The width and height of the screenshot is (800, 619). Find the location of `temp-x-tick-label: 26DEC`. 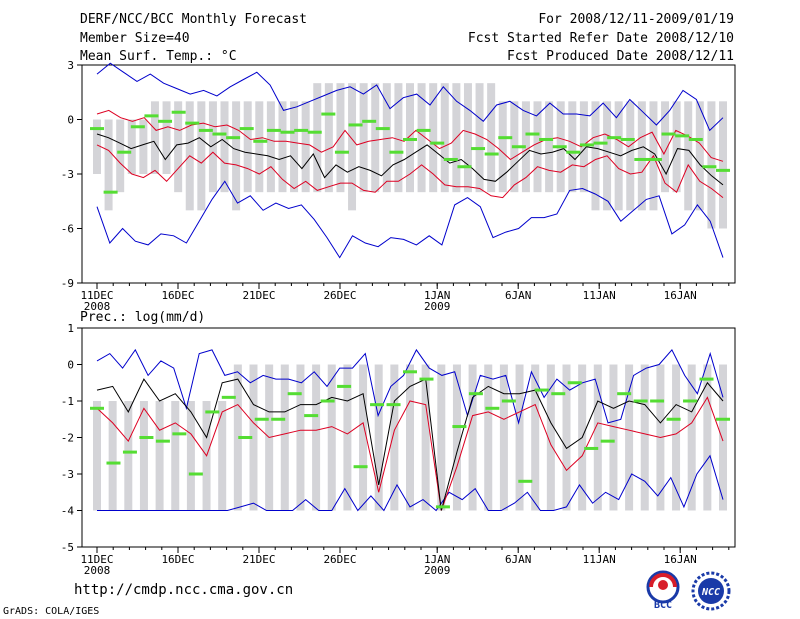

temp-x-tick-label: 26DEC is located at coordinates (339, 295).